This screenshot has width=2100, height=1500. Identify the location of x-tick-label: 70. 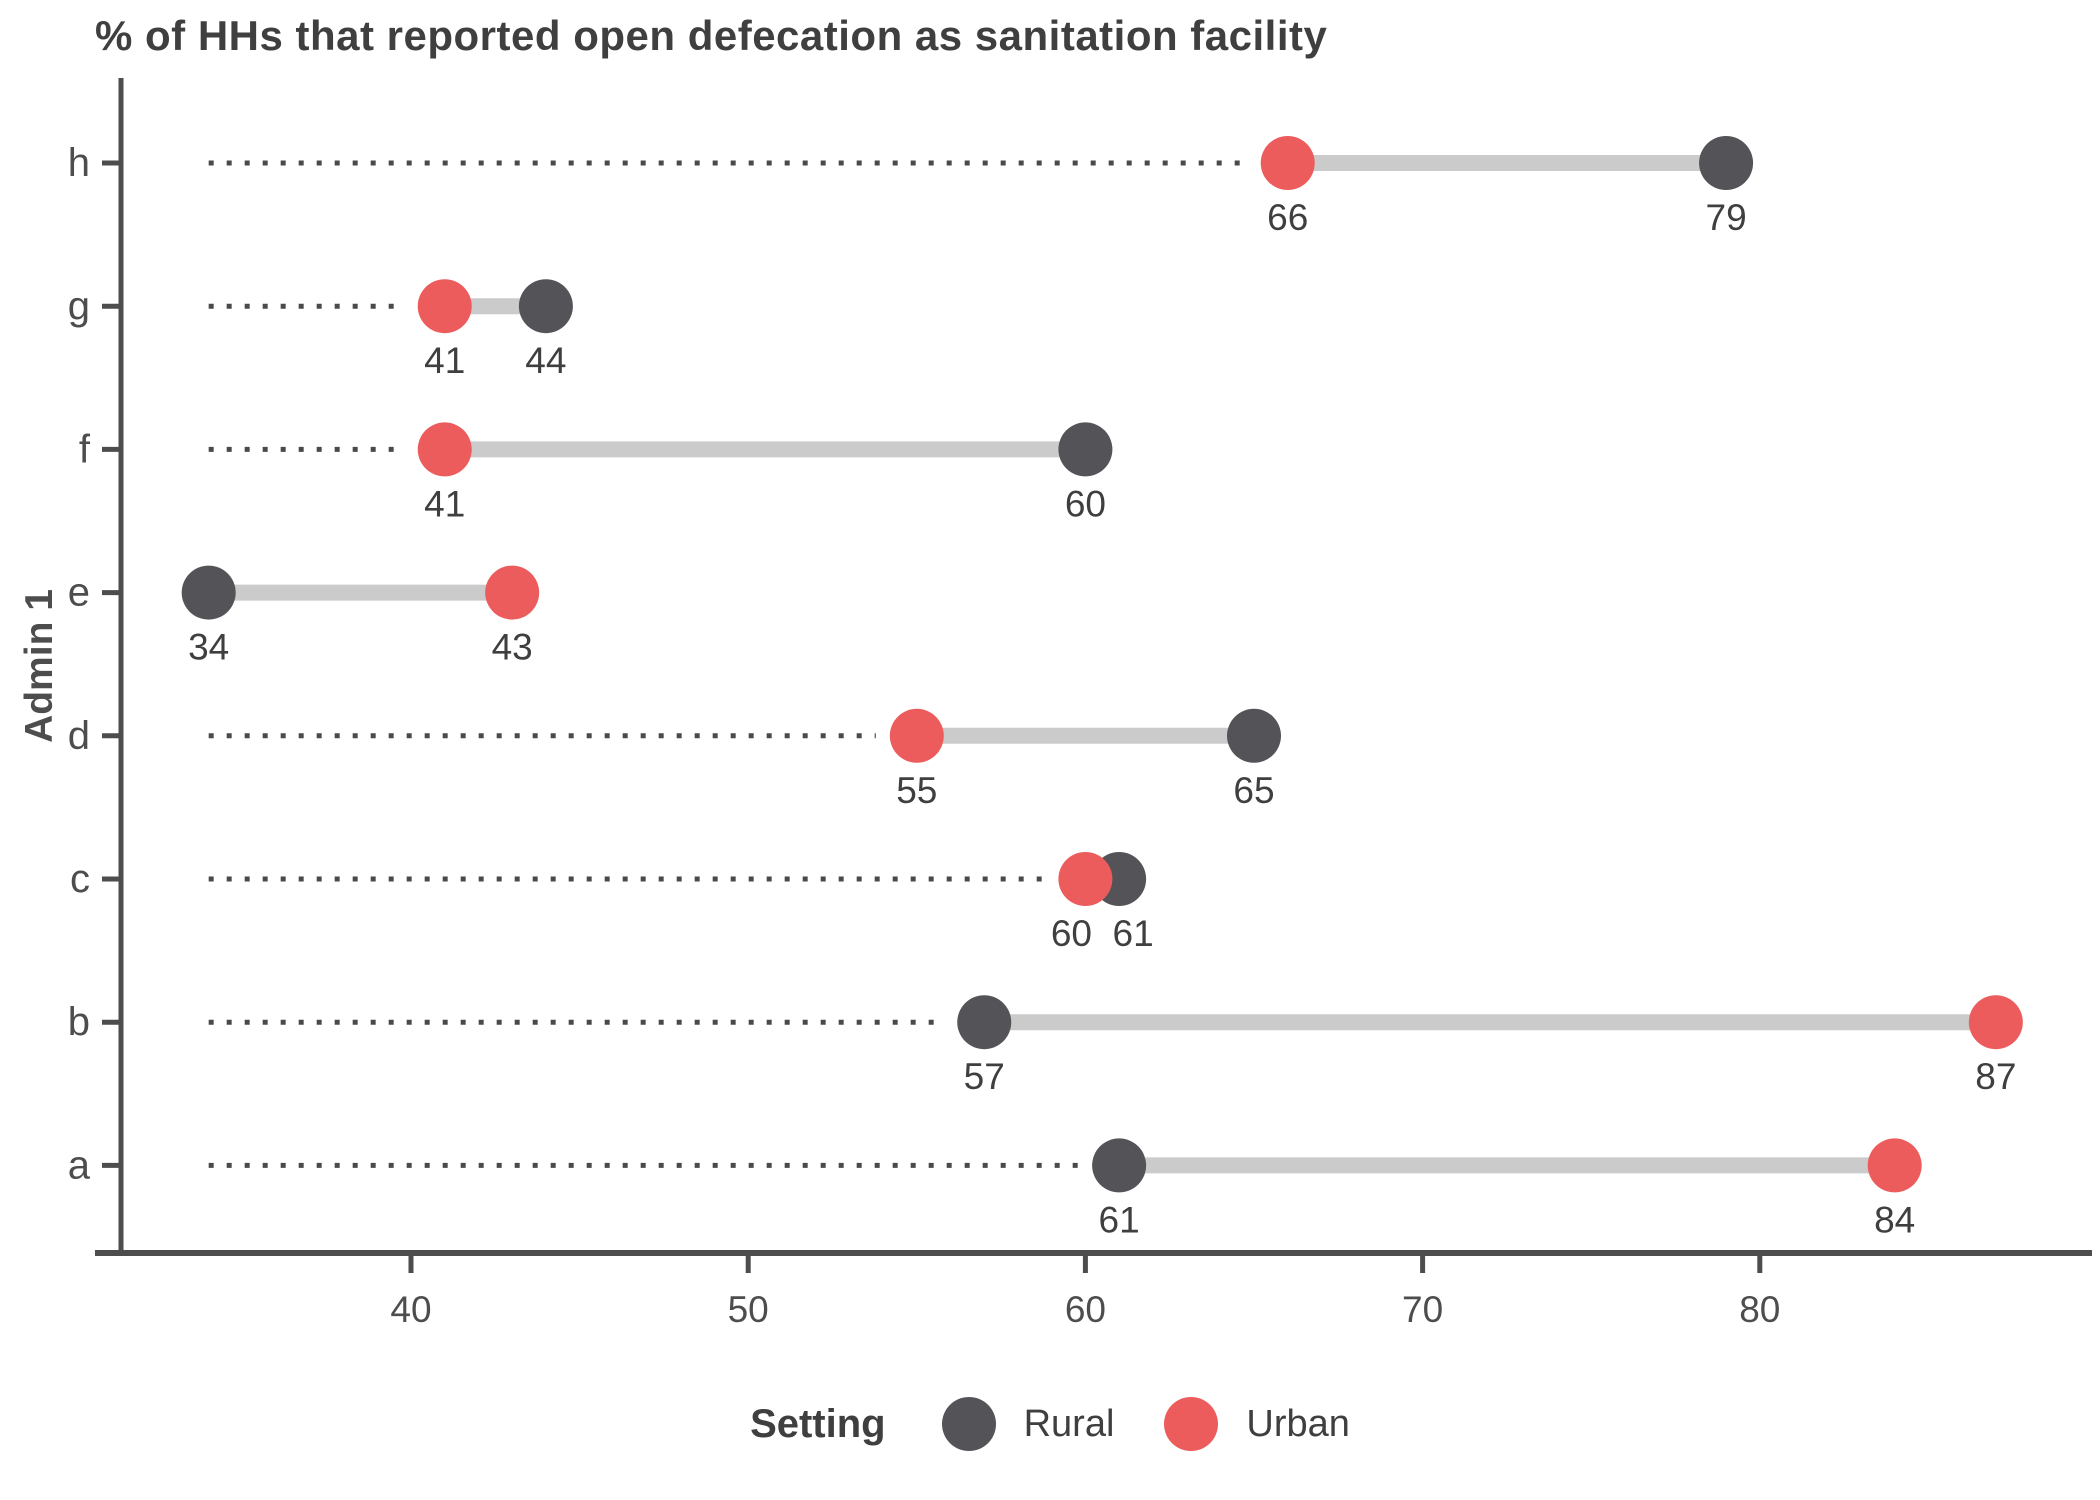
(1422, 1309).